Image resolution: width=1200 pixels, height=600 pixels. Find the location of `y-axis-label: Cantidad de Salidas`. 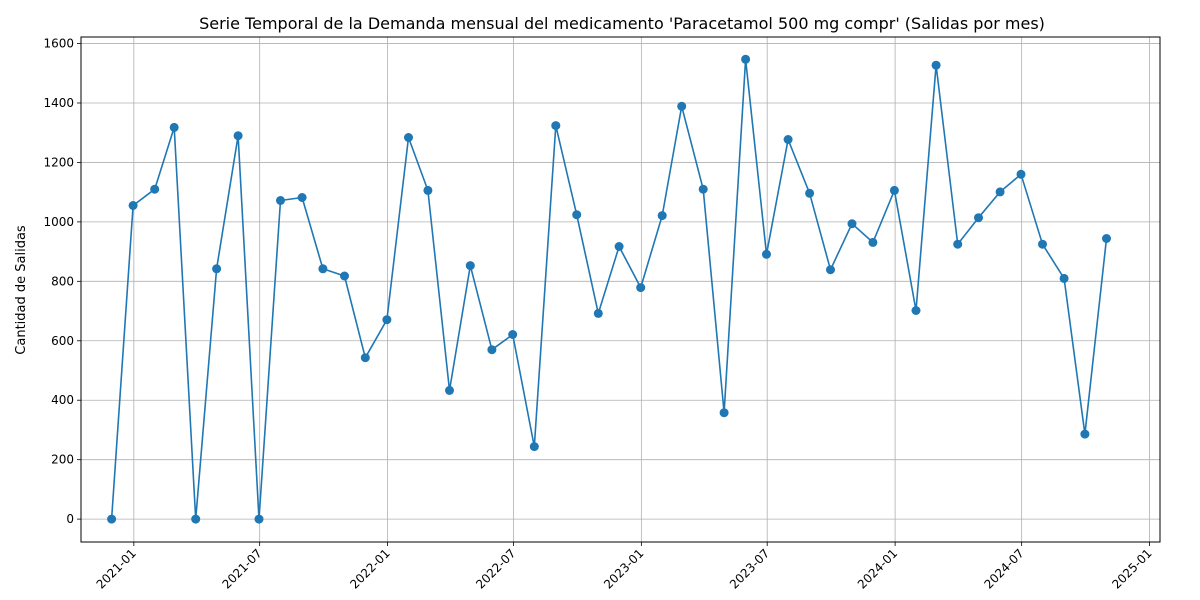

y-axis-label: Cantidad de Salidas is located at coordinates (21, 290).